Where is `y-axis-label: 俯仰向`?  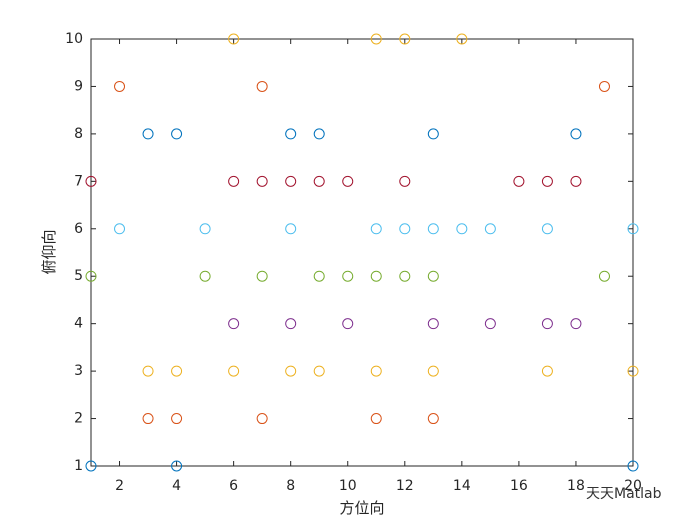 y-axis-label: 俯仰向 is located at coordinates (49, 251).